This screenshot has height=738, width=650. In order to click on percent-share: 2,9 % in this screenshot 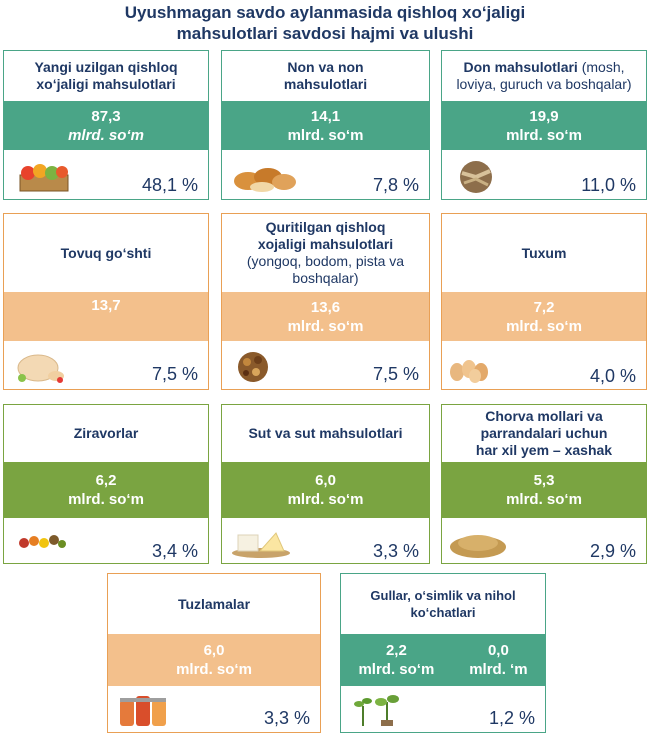, I will do `click(612, 551)`.